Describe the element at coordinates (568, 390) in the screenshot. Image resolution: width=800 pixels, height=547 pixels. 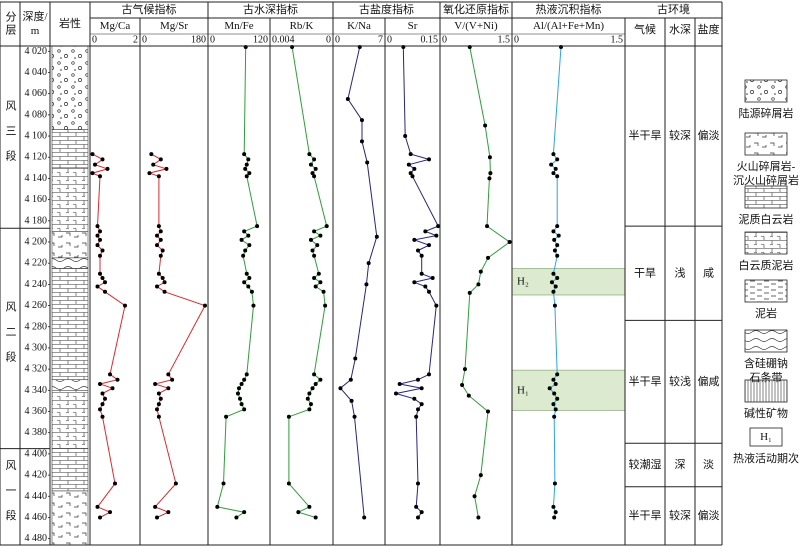
I see `hydrothermal-zone` at that location.